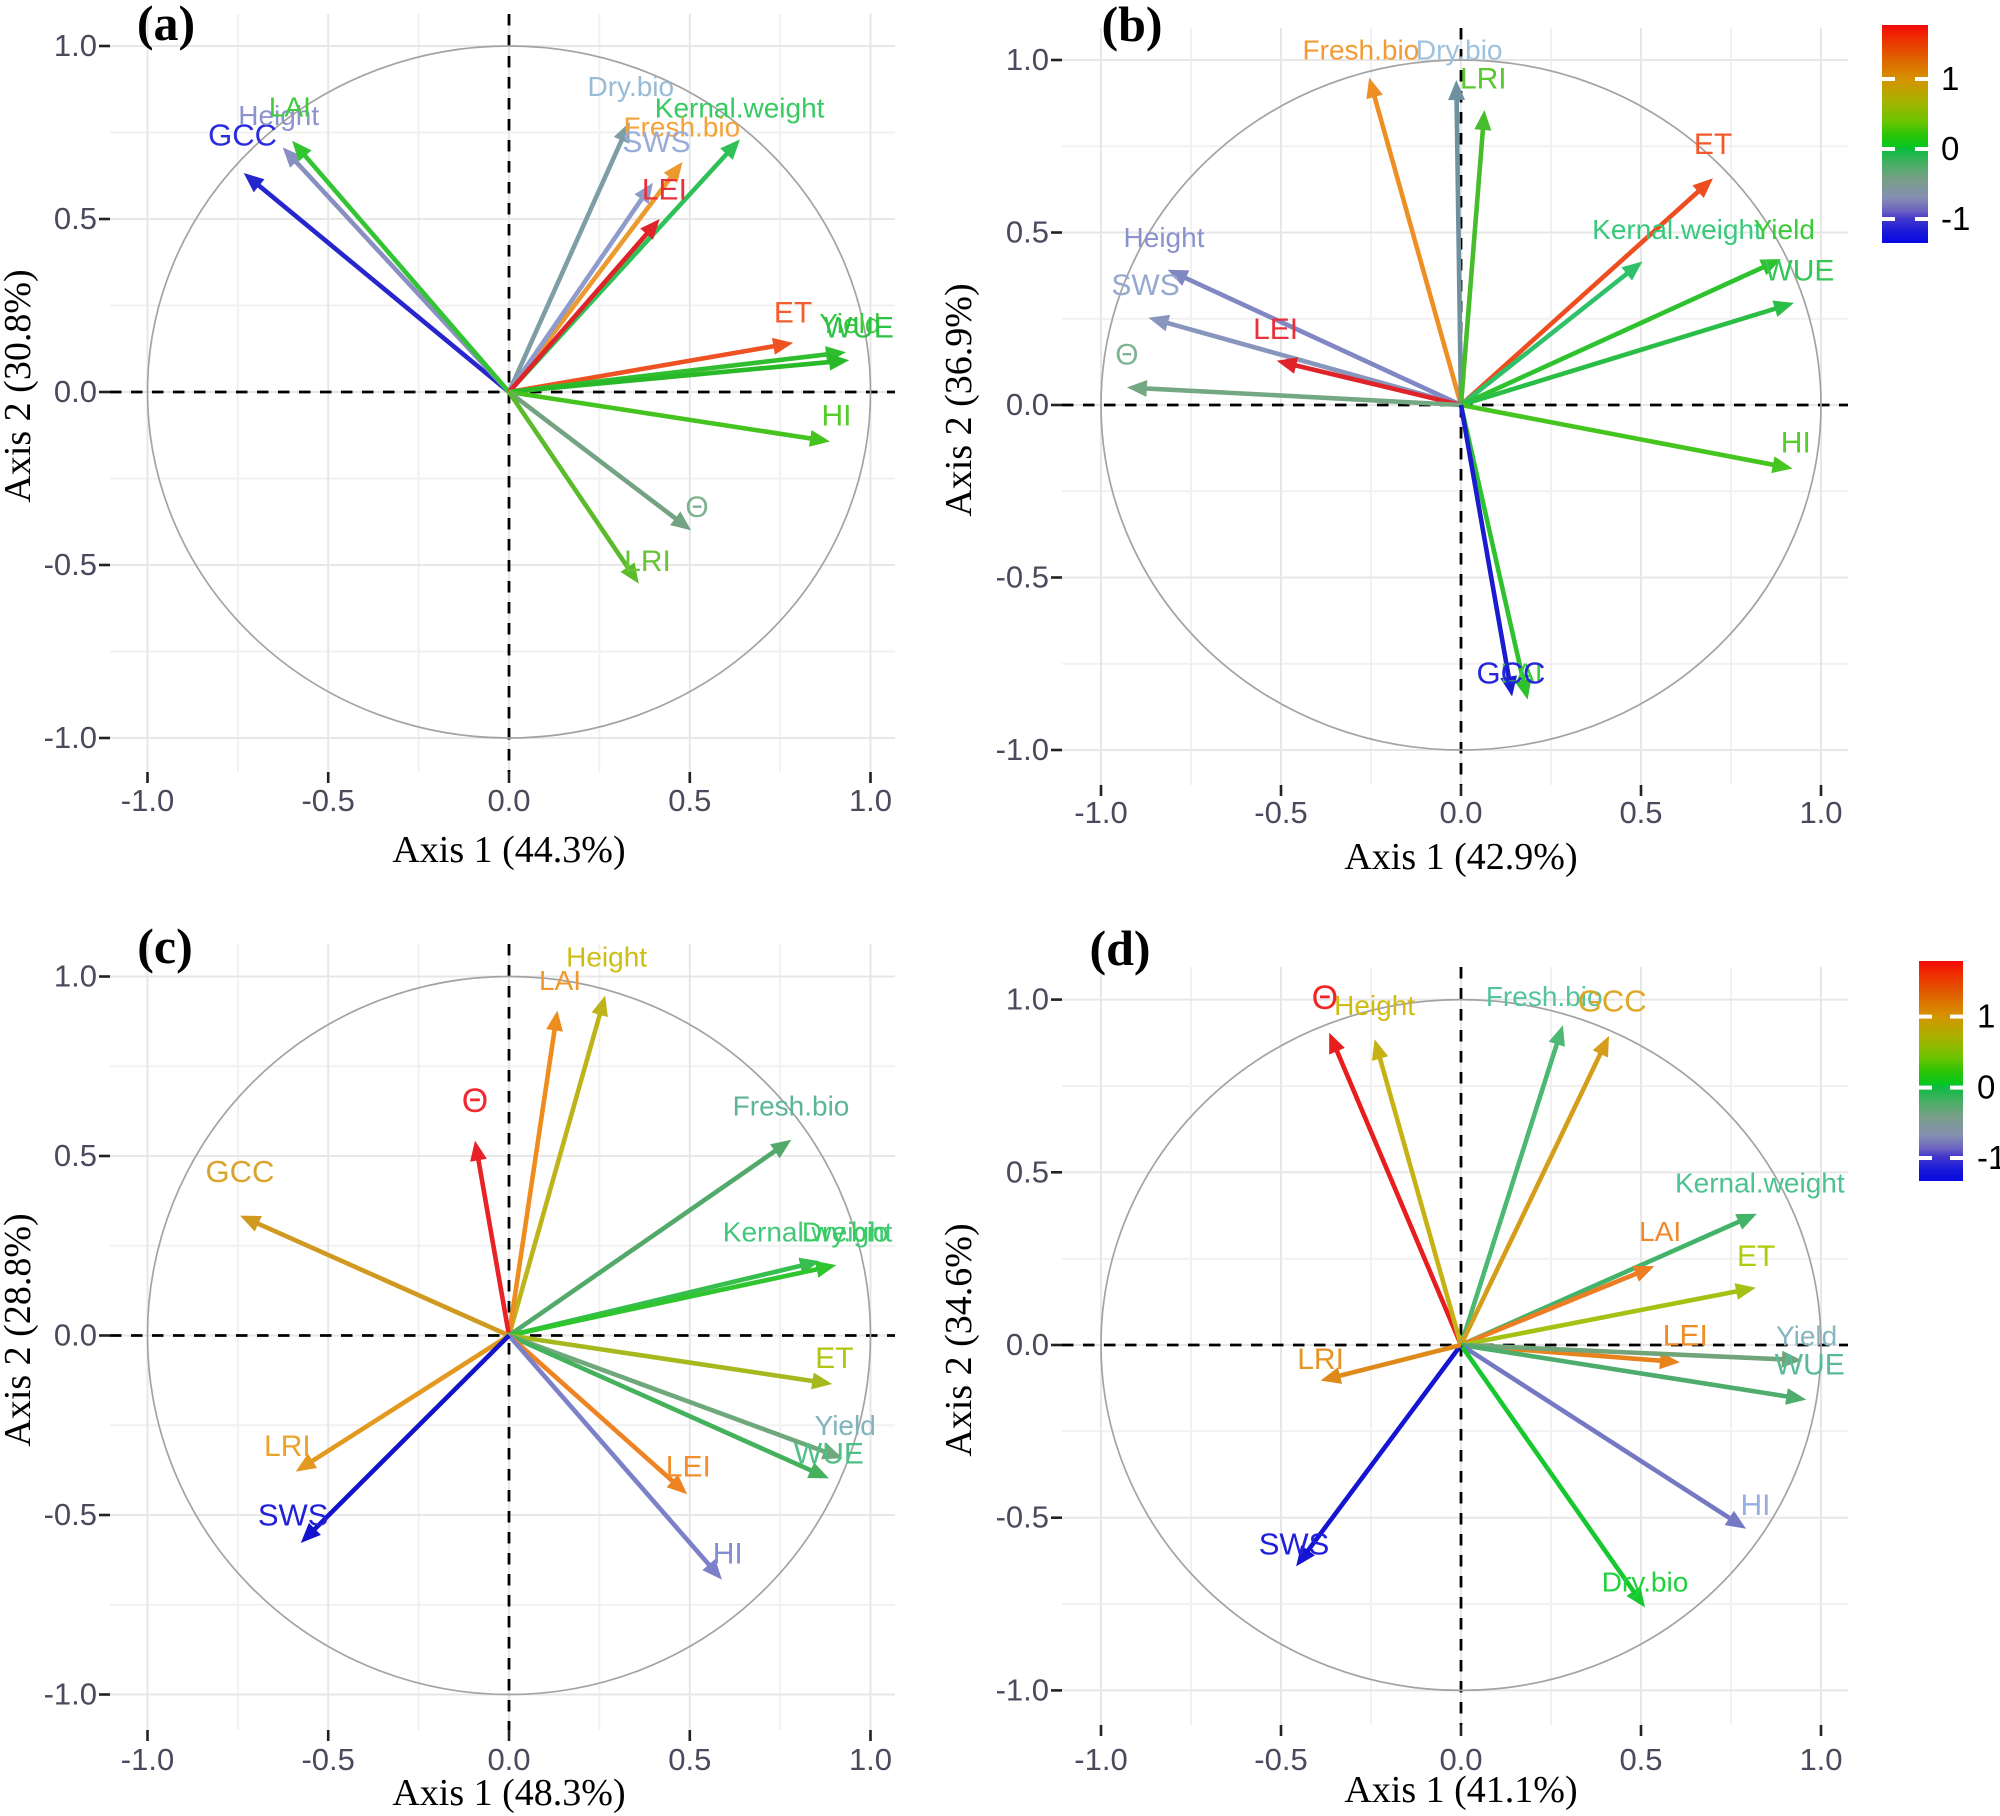  What do you see at coordinates (508, 1793) in the screenshot?
I see `svg-text: Axis 1 (48.3%)` at bounding box center [508, 1793].